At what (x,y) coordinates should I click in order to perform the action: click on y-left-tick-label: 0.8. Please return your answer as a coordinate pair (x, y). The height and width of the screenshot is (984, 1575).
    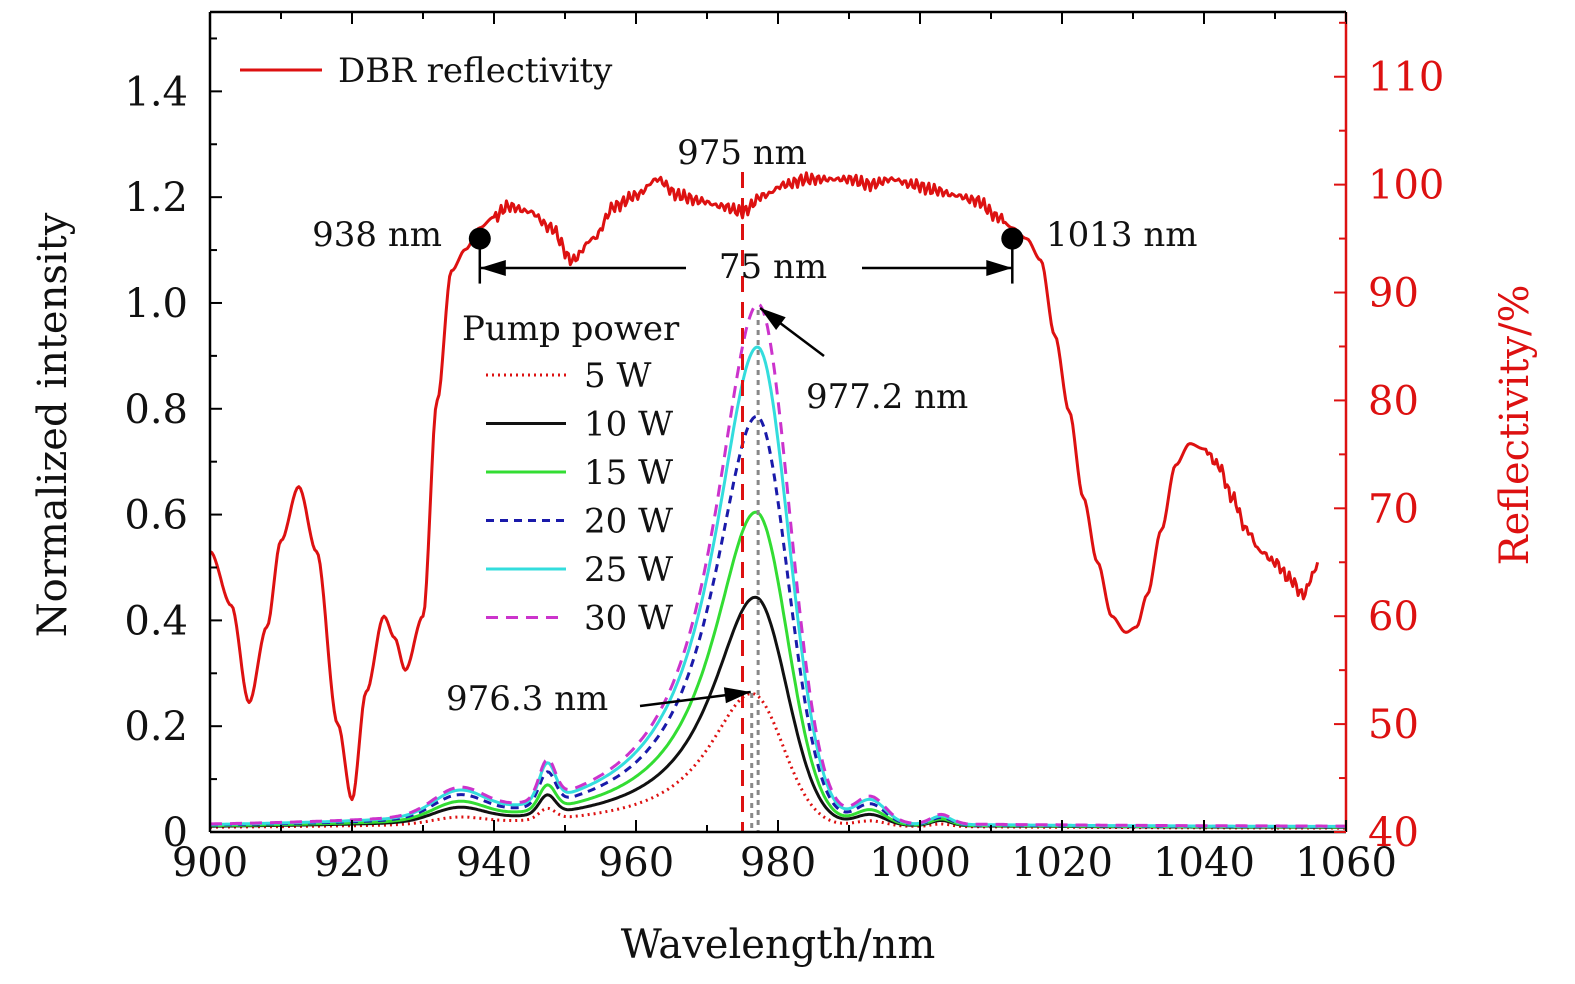
    Looking at the image, I should click on (156, 410).